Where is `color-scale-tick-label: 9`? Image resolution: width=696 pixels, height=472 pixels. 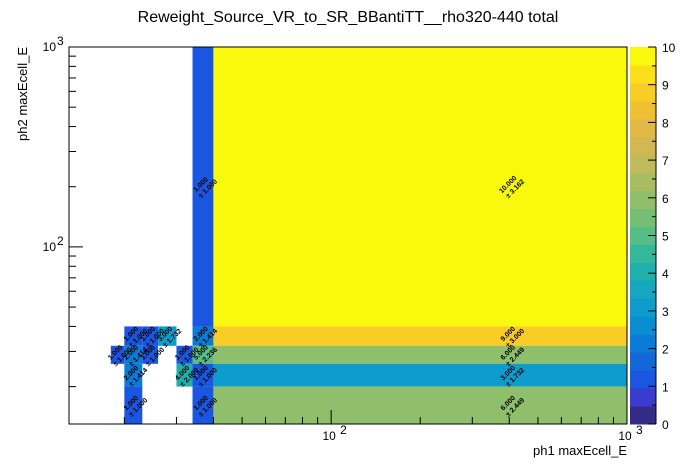
color-scale-tick-label: 9 is located at coordinates (665, 86).